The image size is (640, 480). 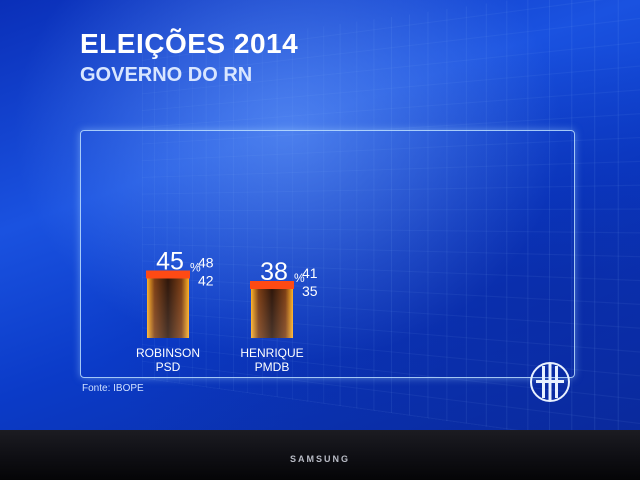 I want to click on tv-brand-label: SAMSUNG, so click(x=320, y=459).